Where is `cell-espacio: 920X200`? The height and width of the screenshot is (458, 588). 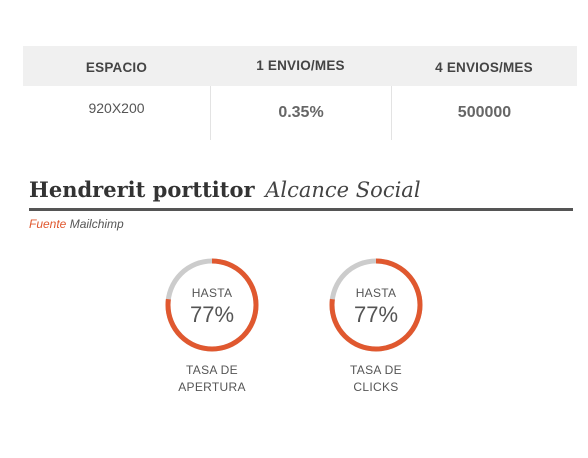 cell-espacio: 920X200 is located at coordinates (116, 108).